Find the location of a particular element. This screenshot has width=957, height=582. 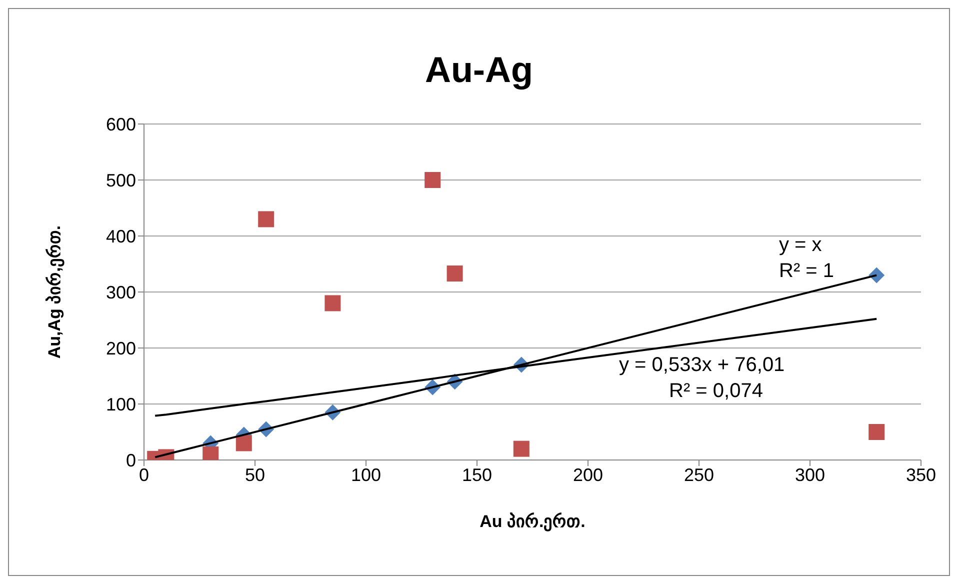

y-tick-label: 100 is located at coordinates (121, 404).